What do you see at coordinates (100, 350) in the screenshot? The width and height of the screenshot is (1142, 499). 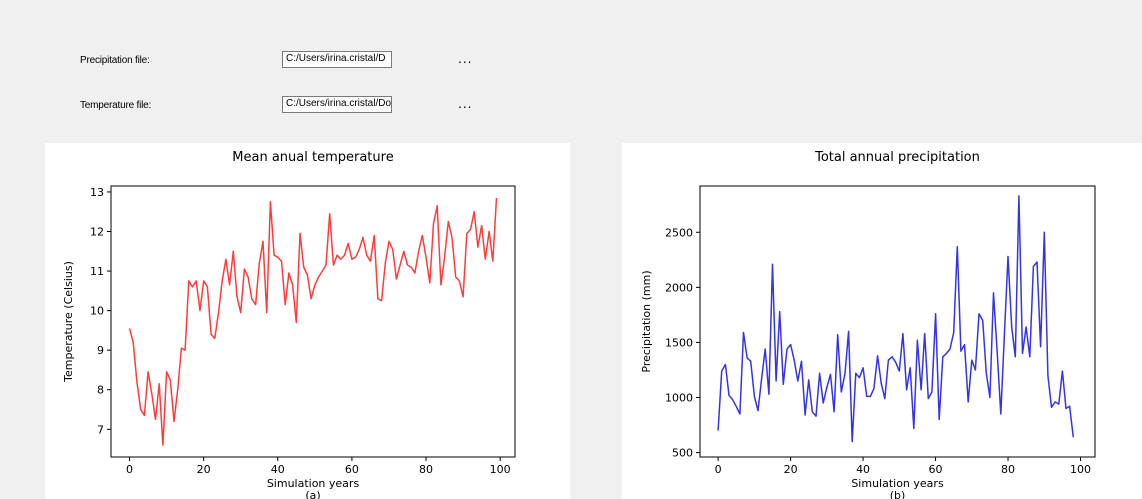 I see `temperature-y-tick-label: 9` at bounding box center [100, 350].